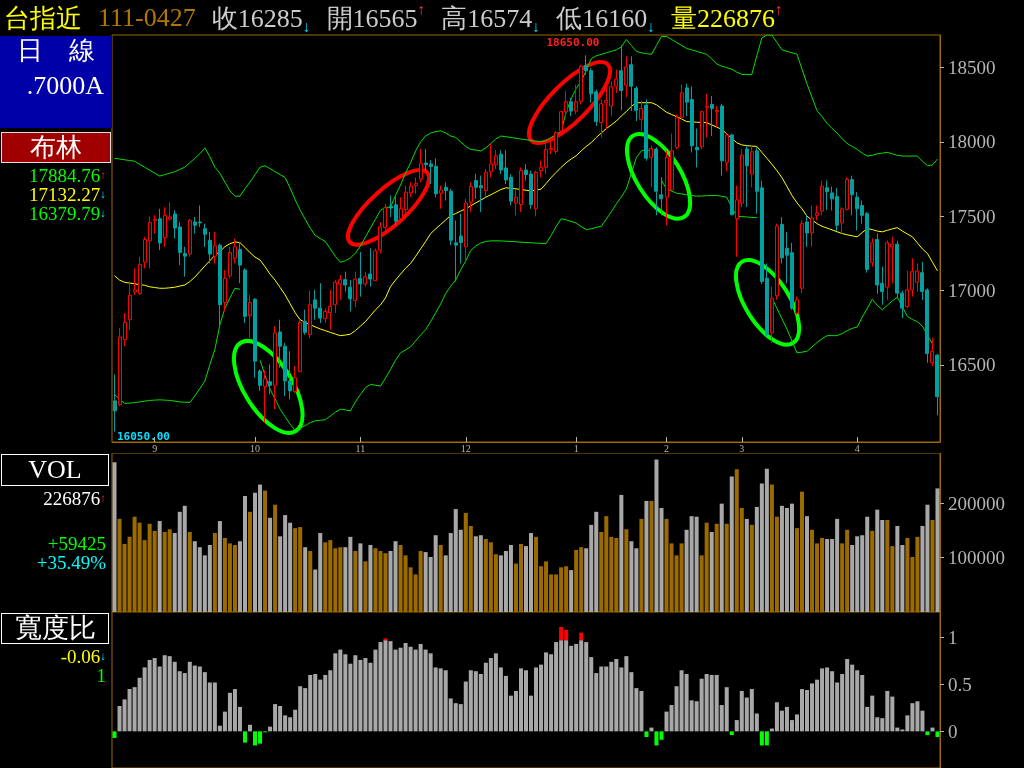  What do you see at coordinates (667, 448) in the screenshot?
I see `x-tick-label: 2` at bounding box center [667, 448].